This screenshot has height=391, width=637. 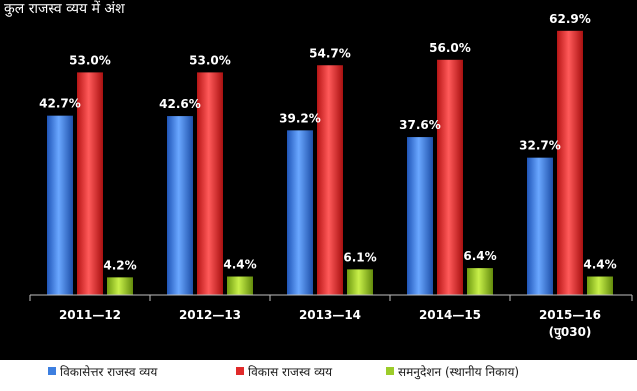 What do you see at coordinates (450, 315) in the screenshot?
I see `x-tick-label-4: 2014—15` at bounding box center [450, 315].